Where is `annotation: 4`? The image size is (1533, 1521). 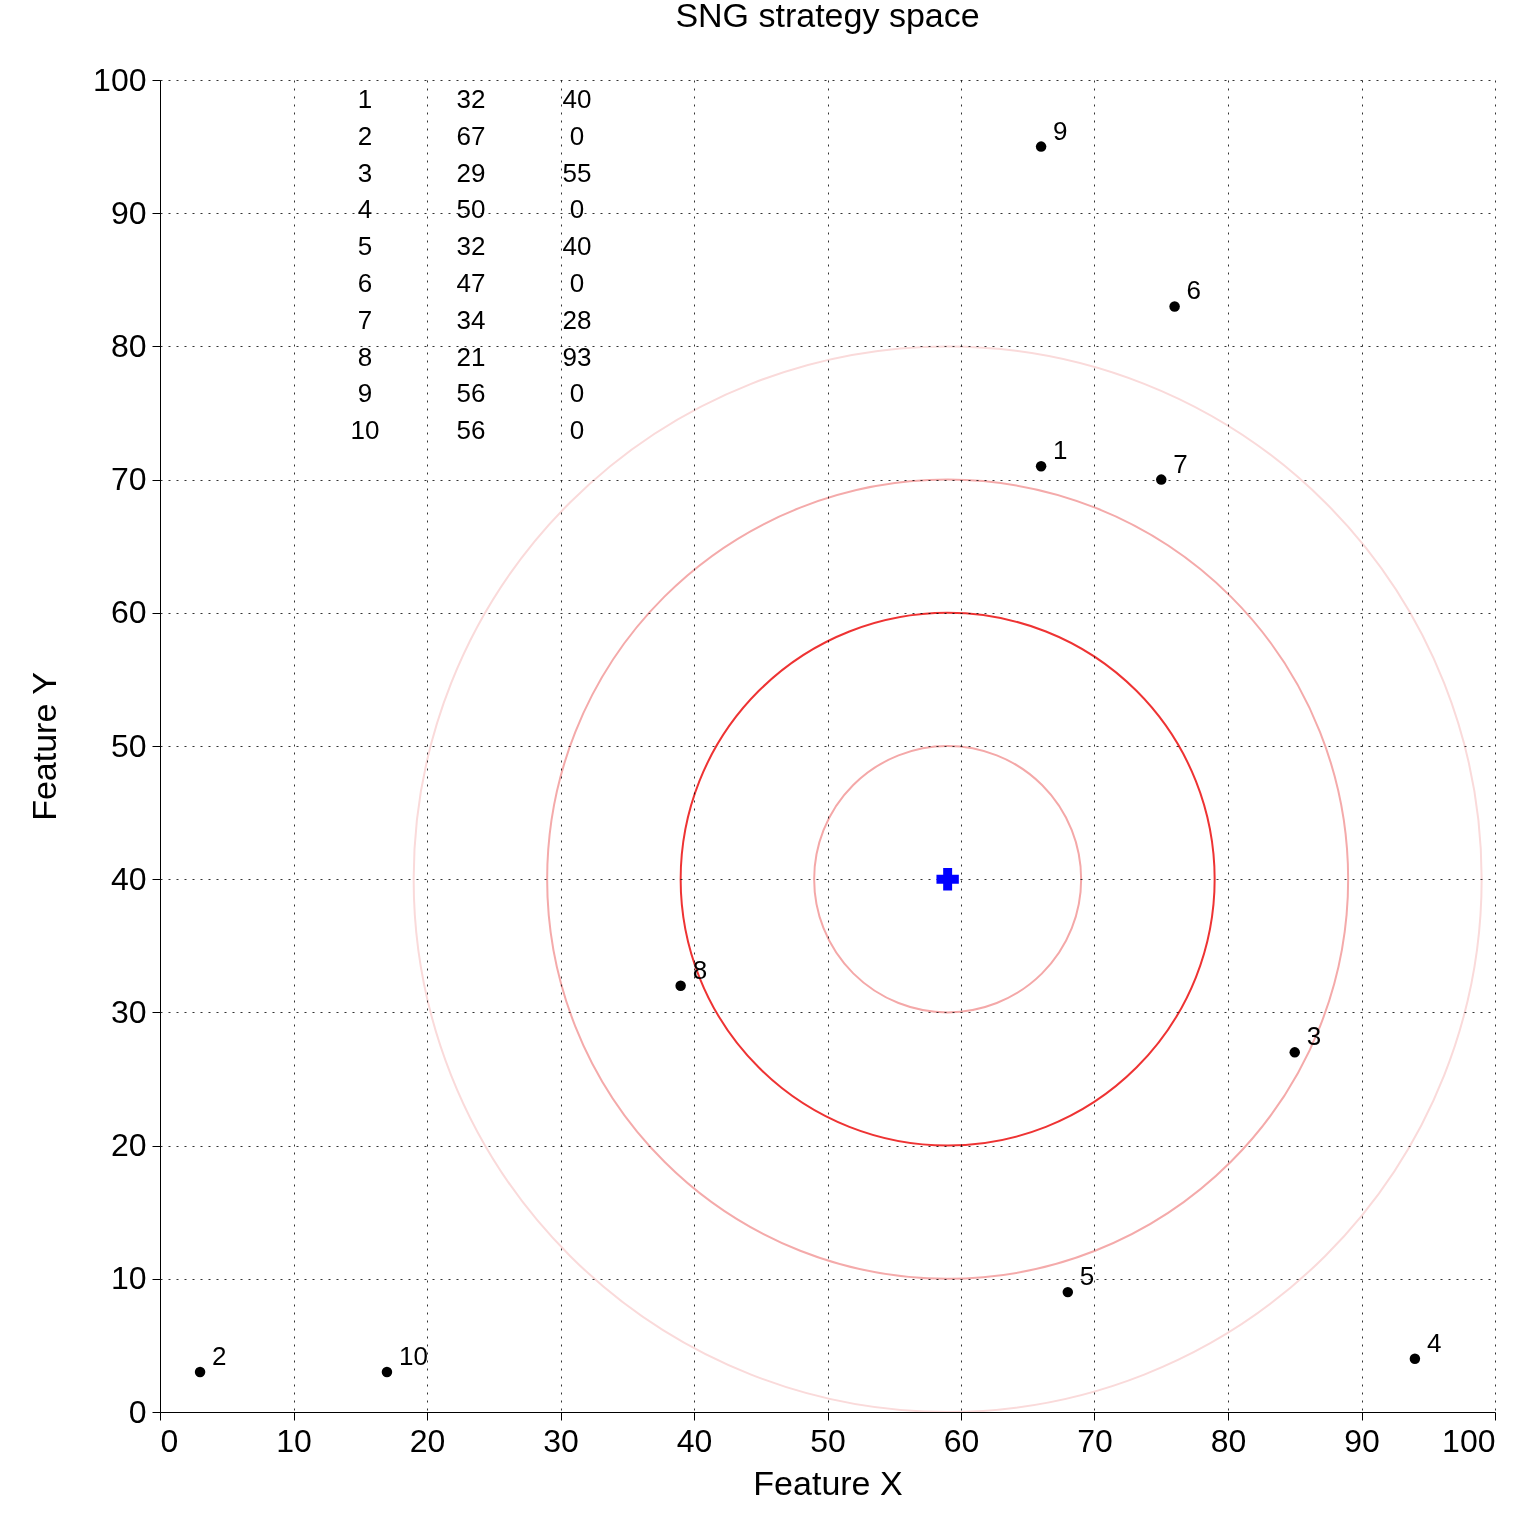
annotation: 4 is located at coordinates (1434, 1342).